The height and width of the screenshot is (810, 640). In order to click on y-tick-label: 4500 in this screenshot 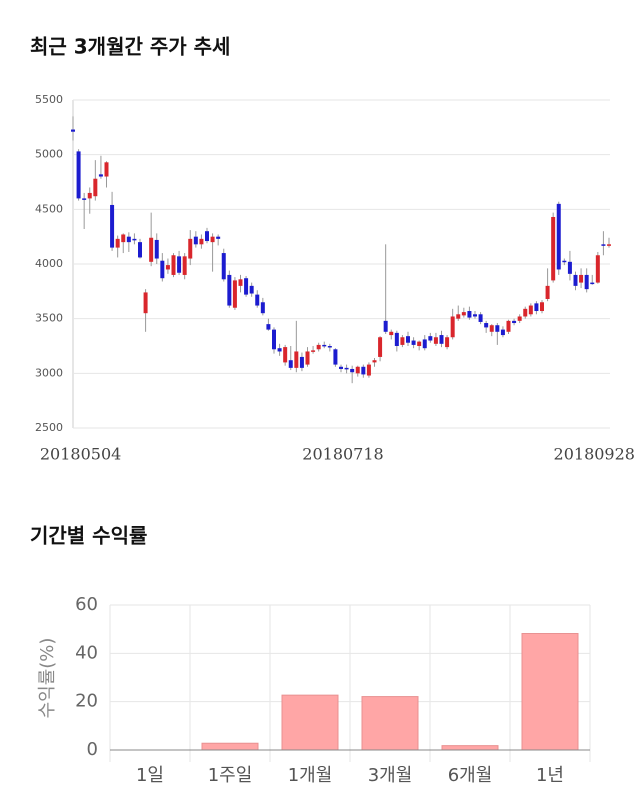, I will do `click(49, 208)`.